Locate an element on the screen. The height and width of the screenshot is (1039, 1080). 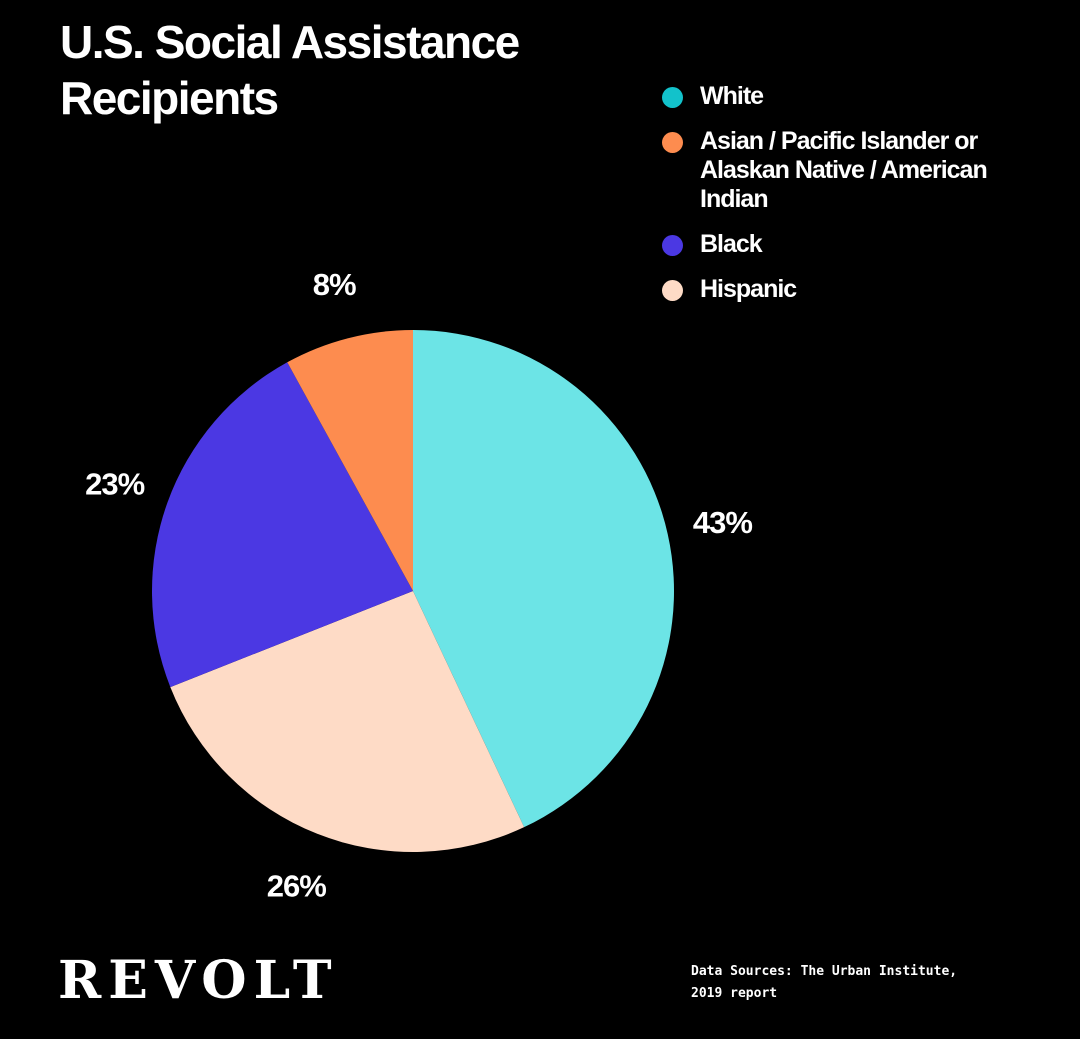
legend-item-hispanic: Hispanic is located at coordinates (867, 289).